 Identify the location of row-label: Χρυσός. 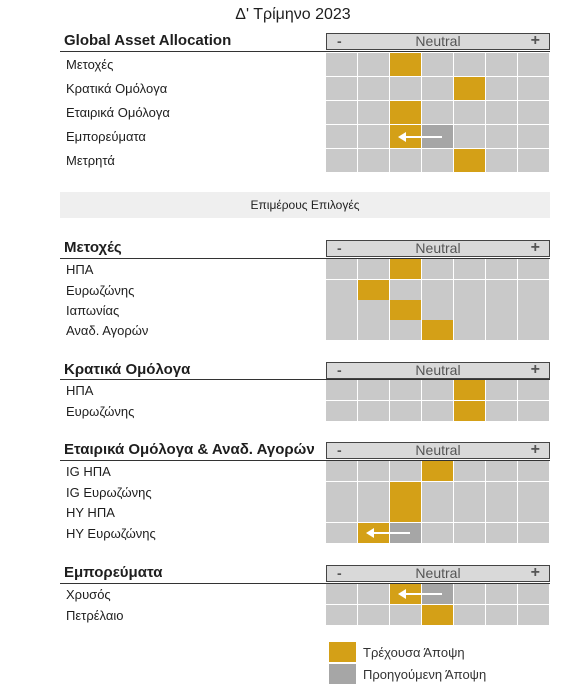
(88, 594).